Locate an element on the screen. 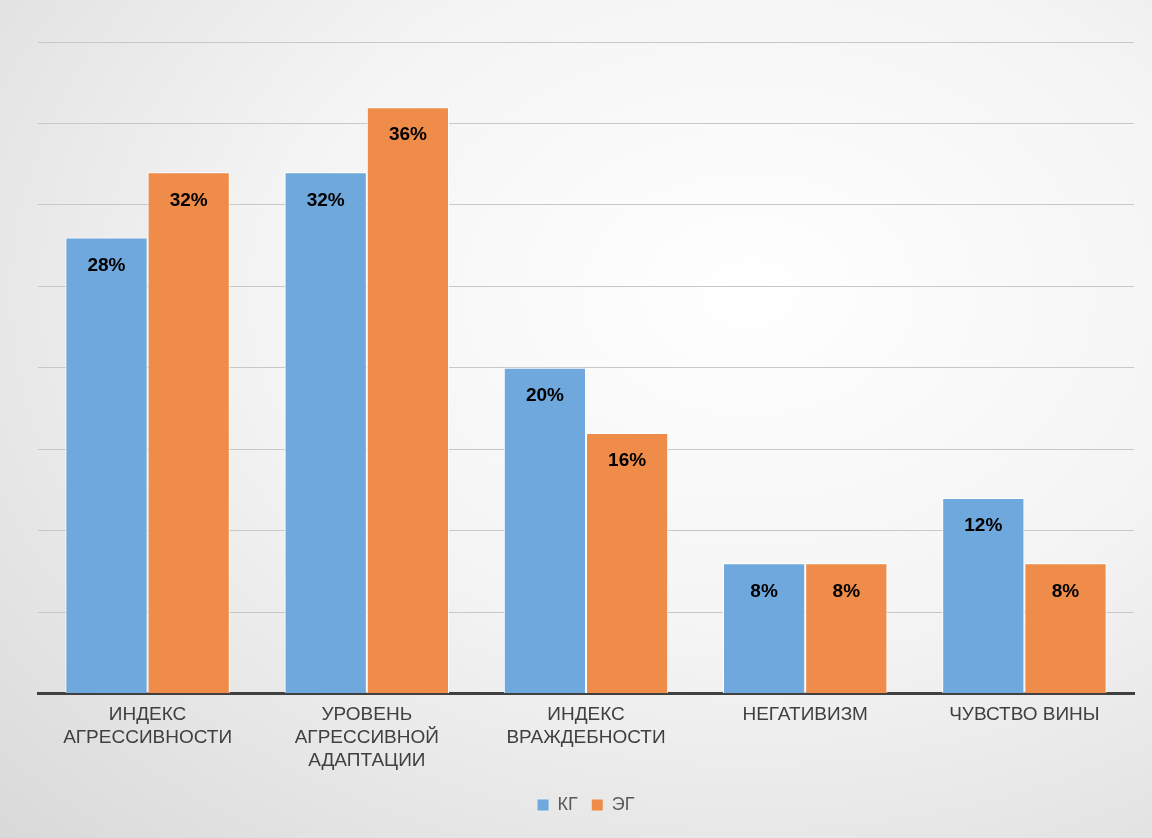 This screenshot has width=1152, height=838. x-tick-label: УРОВЕНЬ АГРЕССИВНОЙ АДАПТАЦИИ is located at coordinates (366, 736).